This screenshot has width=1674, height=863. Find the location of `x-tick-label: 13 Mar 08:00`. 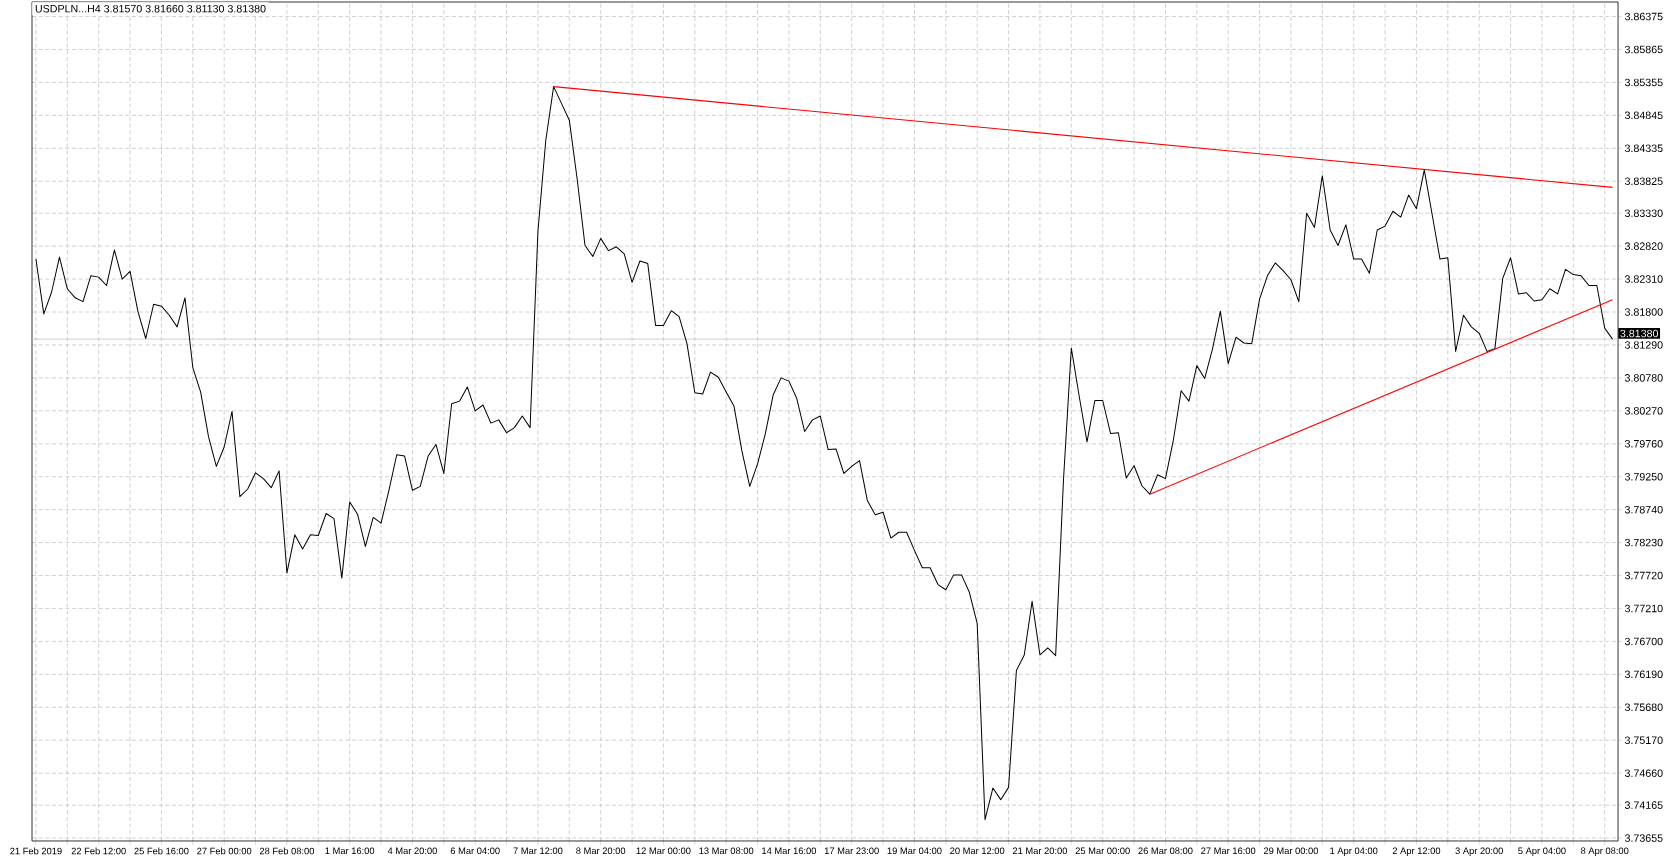

x-tick-label: 13 Mar 08:00 is located at coordinates (726, 851).